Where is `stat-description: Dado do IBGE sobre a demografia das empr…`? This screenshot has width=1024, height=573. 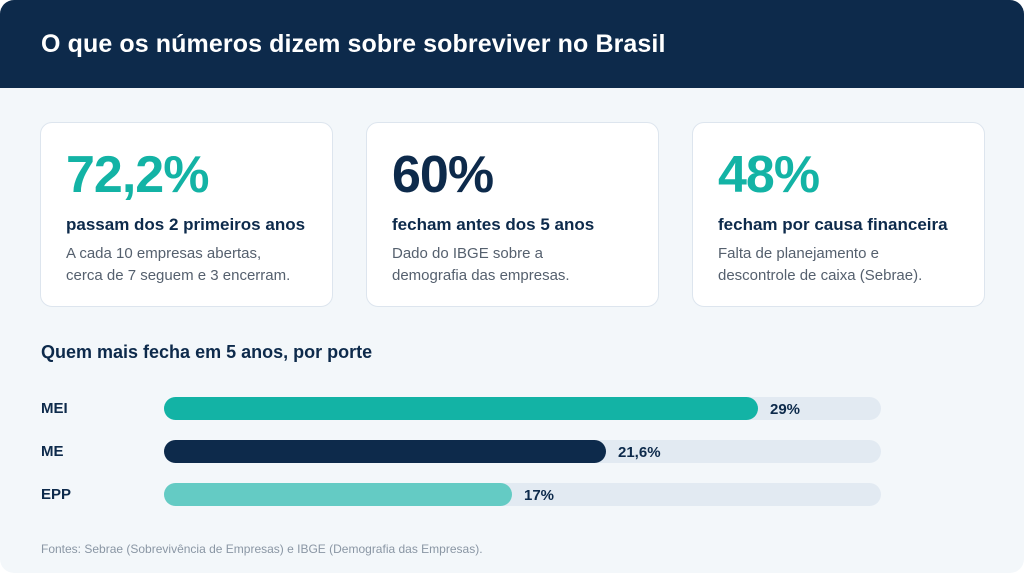
stat-description: Dado do IBGE sobre a demografia das empr… is located at coordinates (481, 264).